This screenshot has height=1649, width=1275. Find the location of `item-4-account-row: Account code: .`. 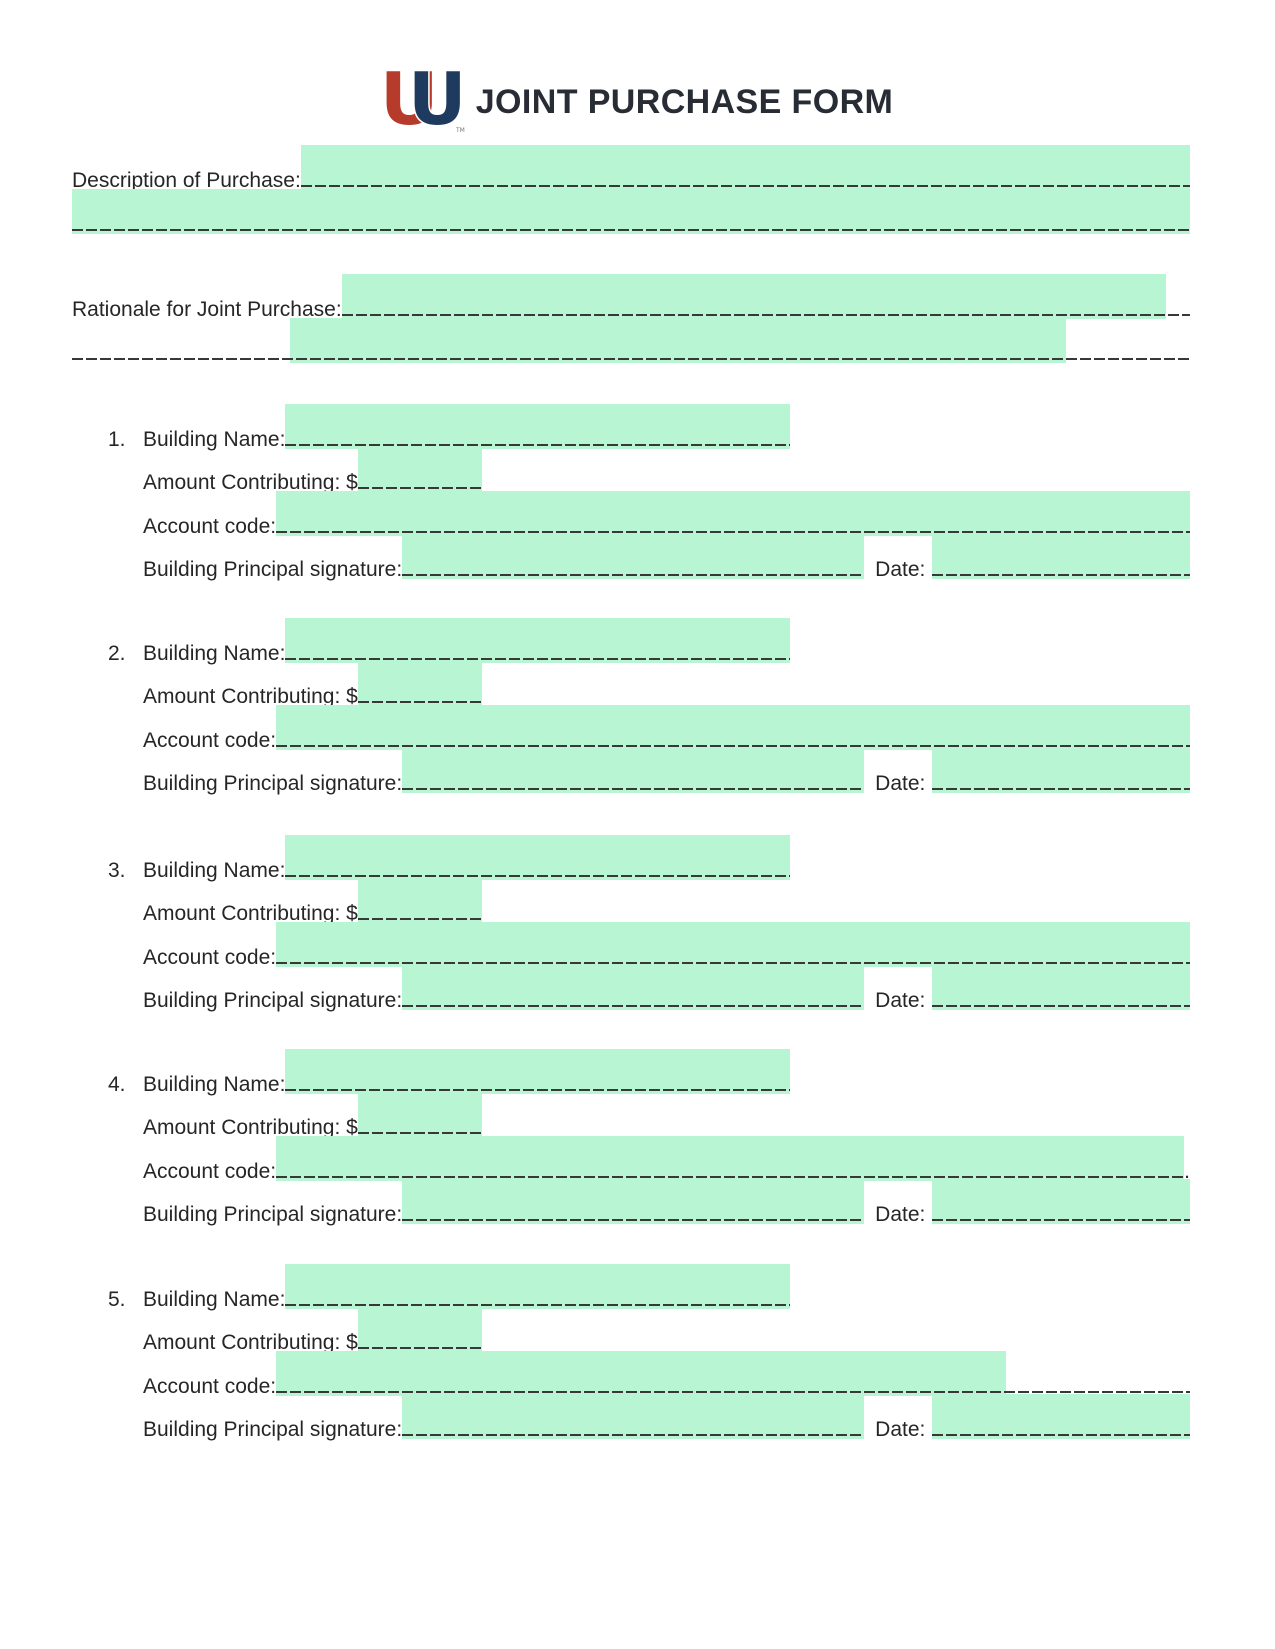

item-4-account-row: Account code: . is located at coordinates (666, 1159).